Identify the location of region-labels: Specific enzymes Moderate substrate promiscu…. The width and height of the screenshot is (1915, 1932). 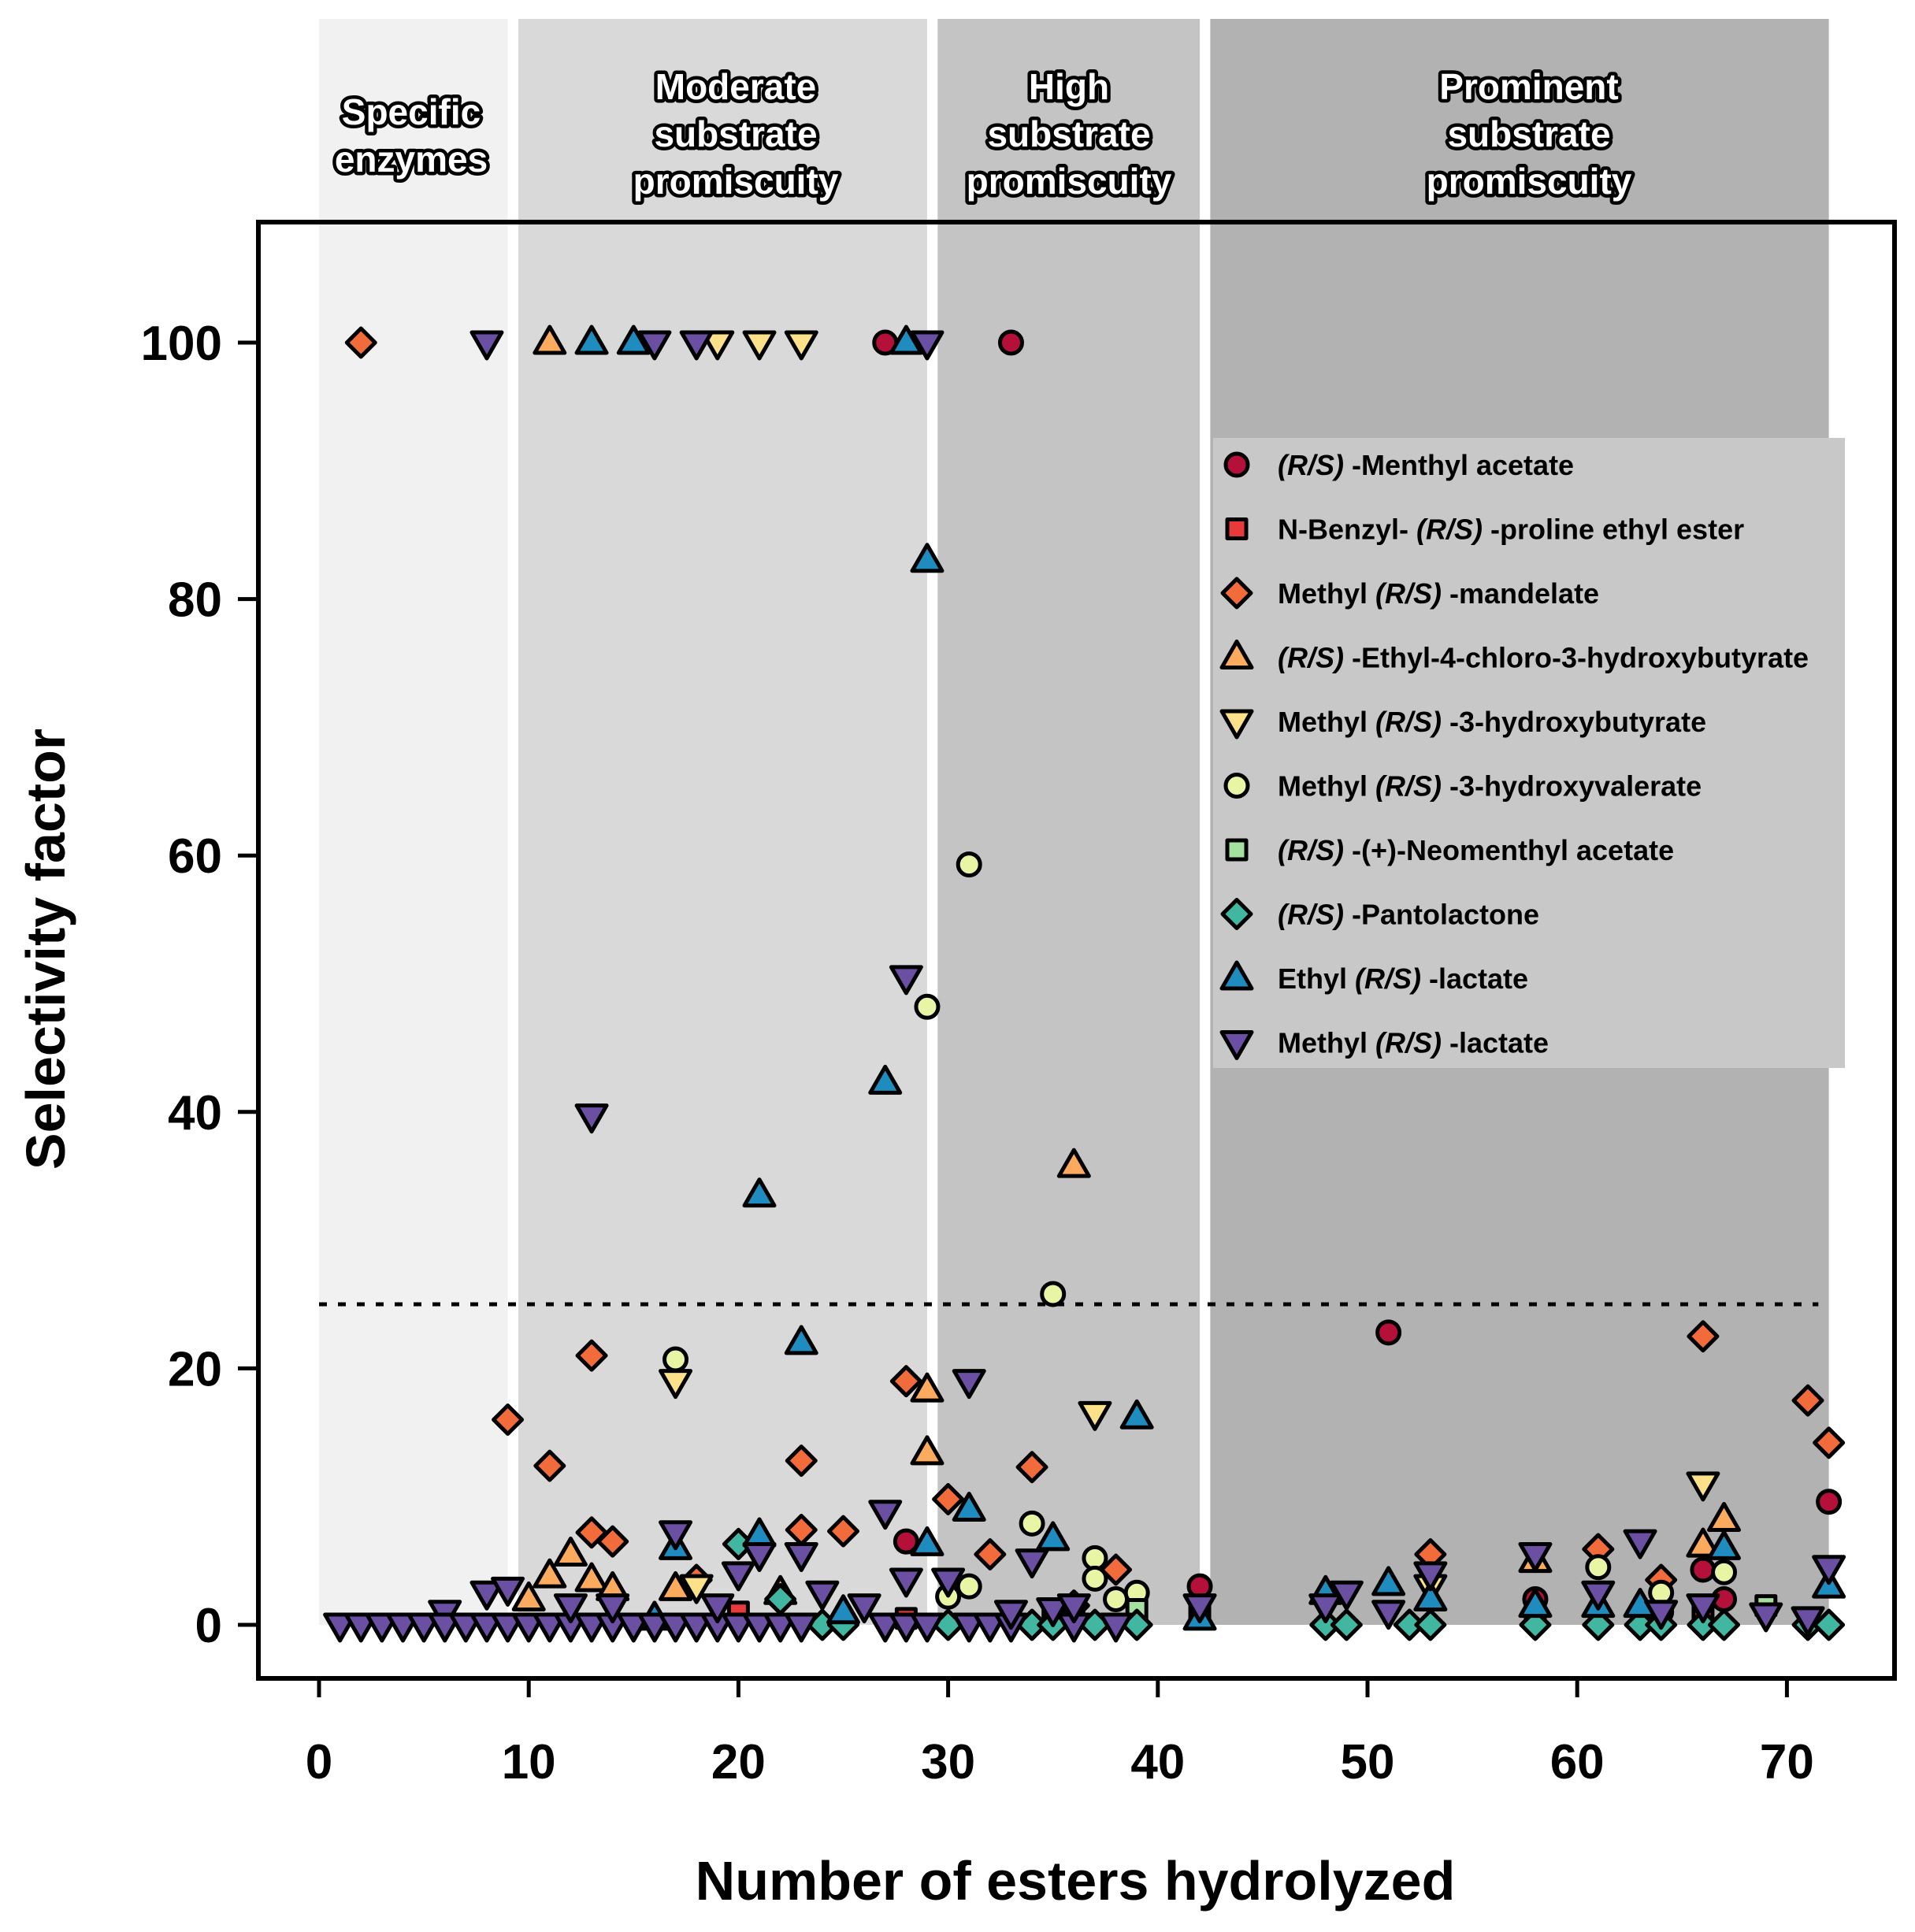
(983, 134).